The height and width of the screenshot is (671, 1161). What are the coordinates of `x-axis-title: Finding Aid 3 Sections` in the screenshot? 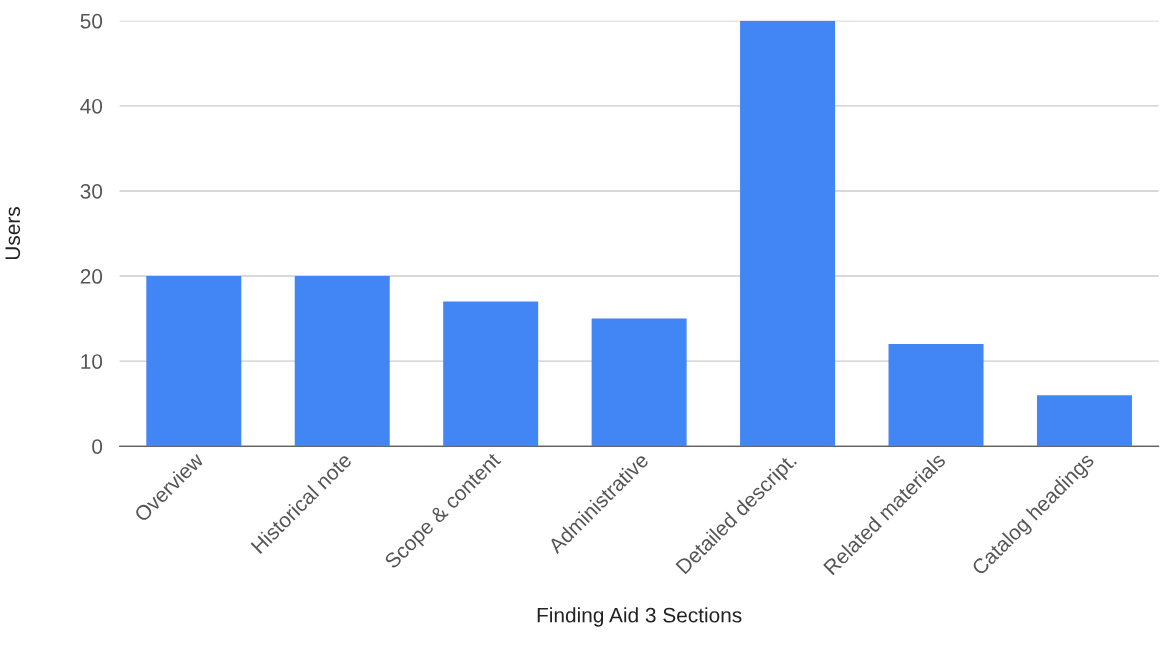 It's located at (639, 617).